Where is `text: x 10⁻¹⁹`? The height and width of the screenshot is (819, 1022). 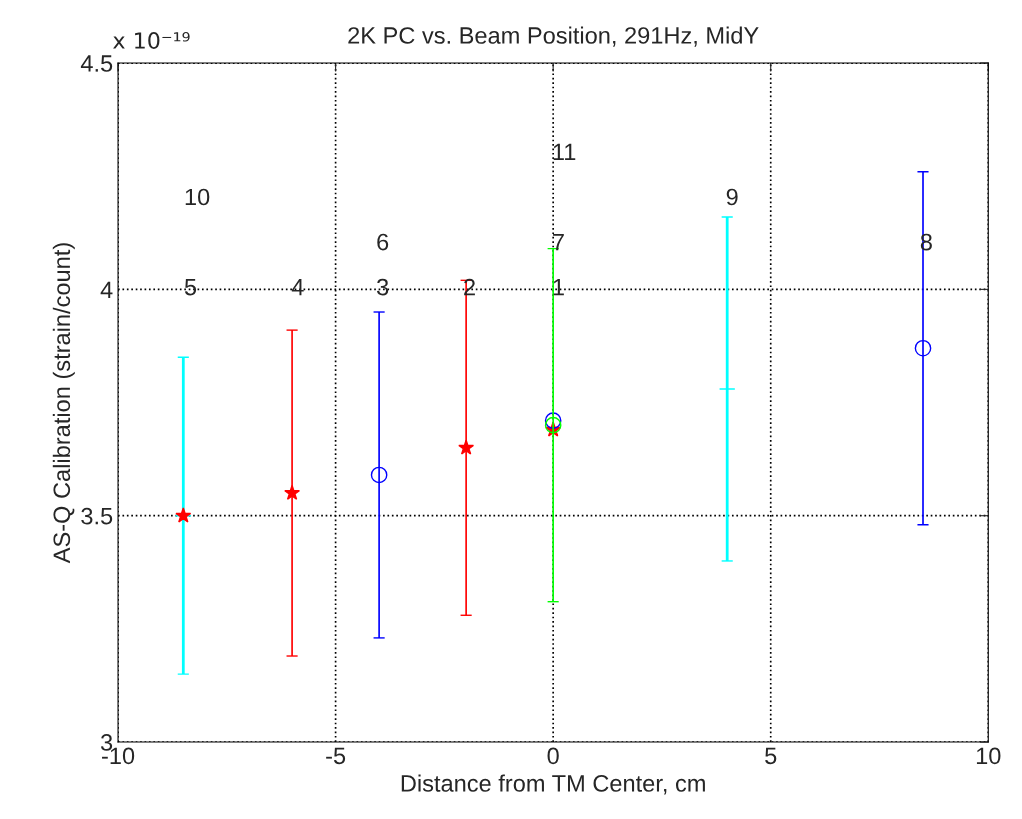 text: x 10⁻¹⁹ is located at coordinates (151, 40).